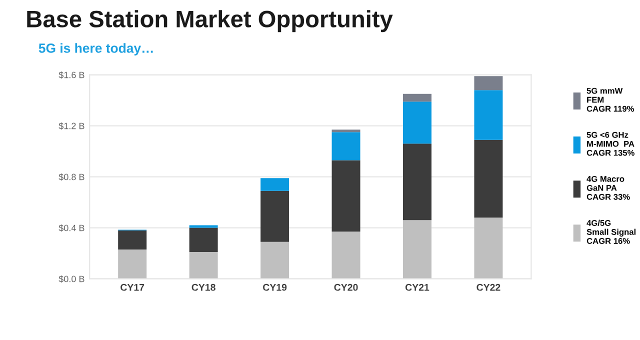  What do you see at coordinates (132, 287) in the screenshot?
I see `x-tick-label: CY17` at bounding box center [132, 287].